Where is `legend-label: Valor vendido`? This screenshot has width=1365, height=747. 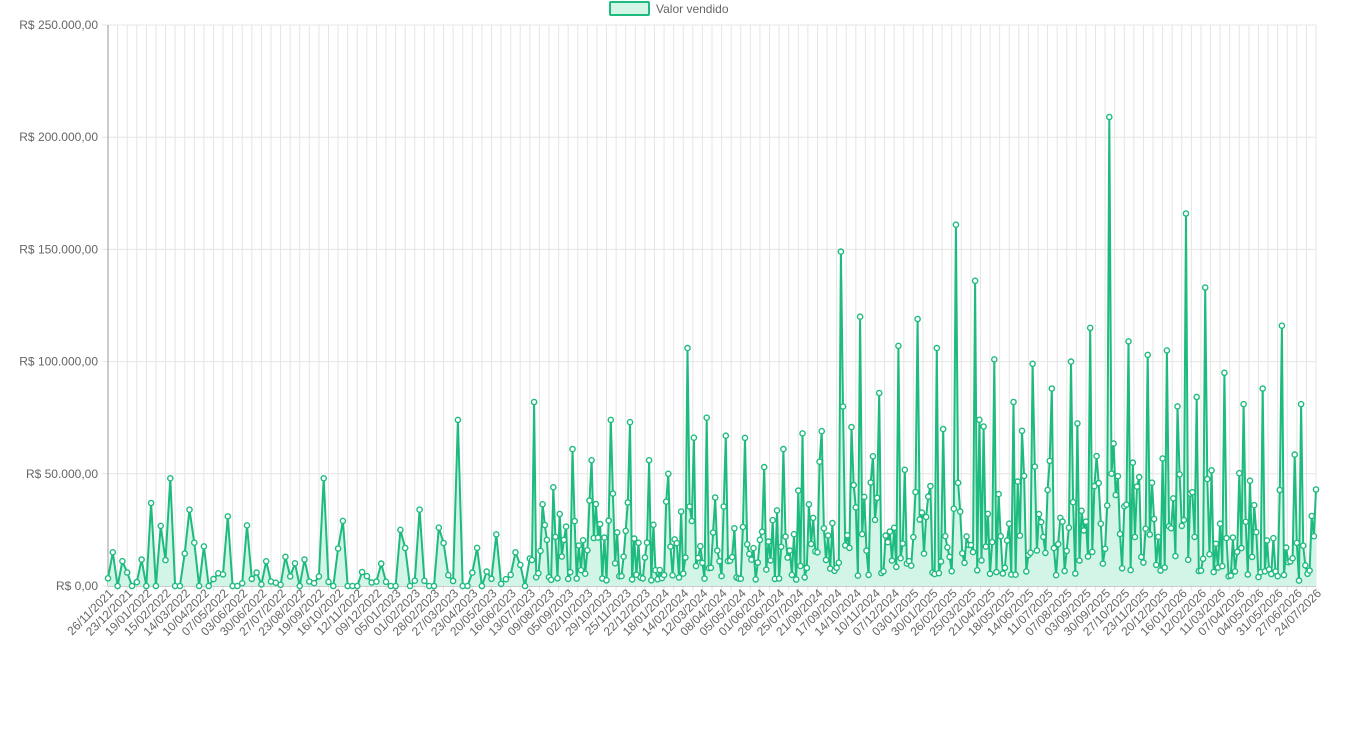 legend-label: Valor vendido is located at coordinates (692, 9).